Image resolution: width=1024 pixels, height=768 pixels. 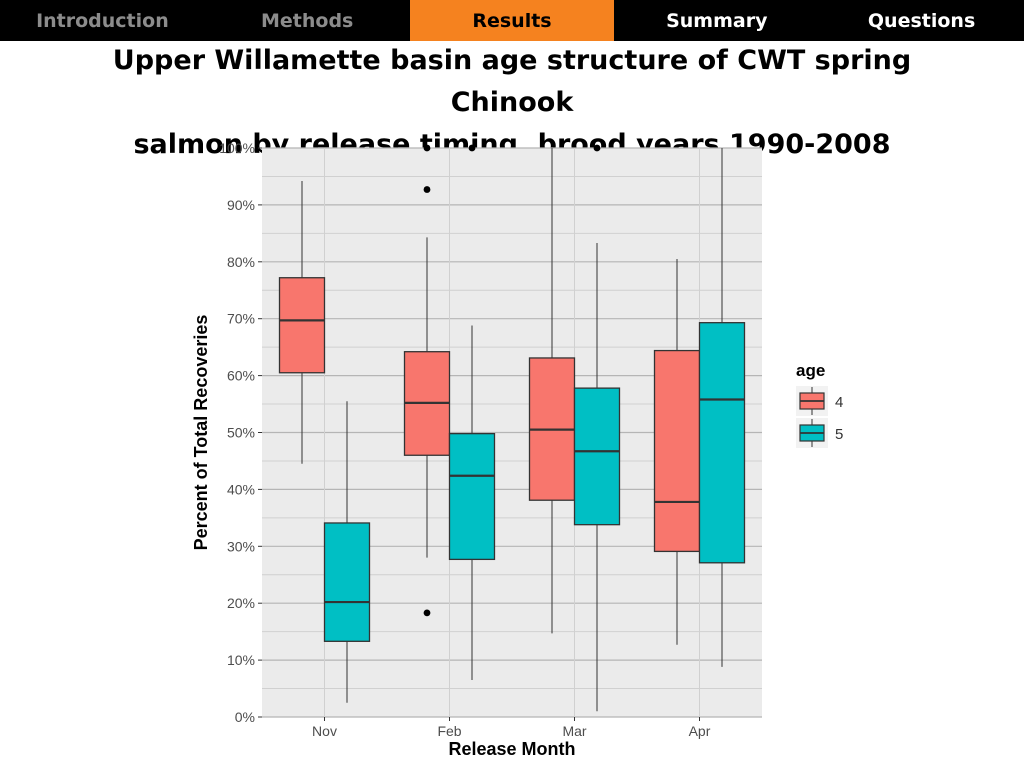 What do you see at coordinates (241, 205) in the screenshot?
I see `y-tick-label: 90%` at bounding box center [241, 205].